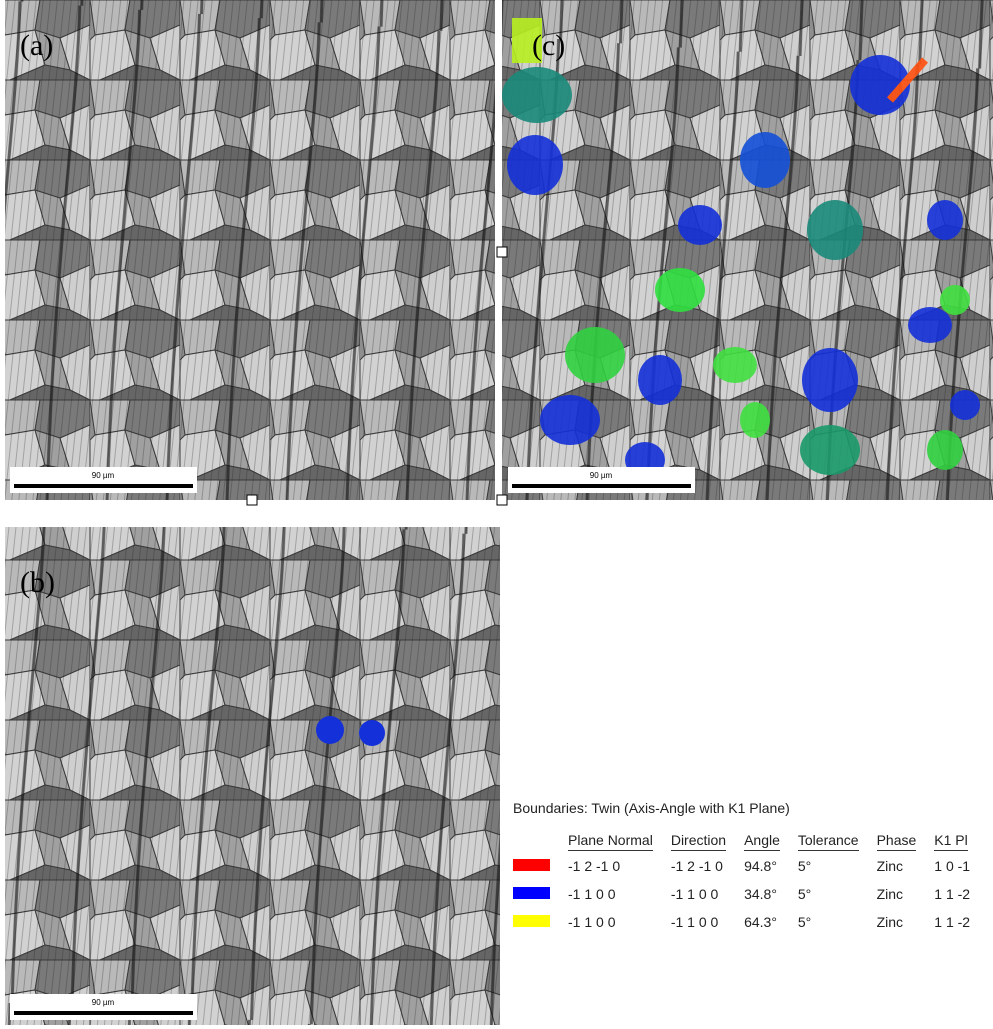 This screenshot has width=993, height=1029. Describe the element at coordinates (540, 842) in the screenshot. I see `spacer` at that location.